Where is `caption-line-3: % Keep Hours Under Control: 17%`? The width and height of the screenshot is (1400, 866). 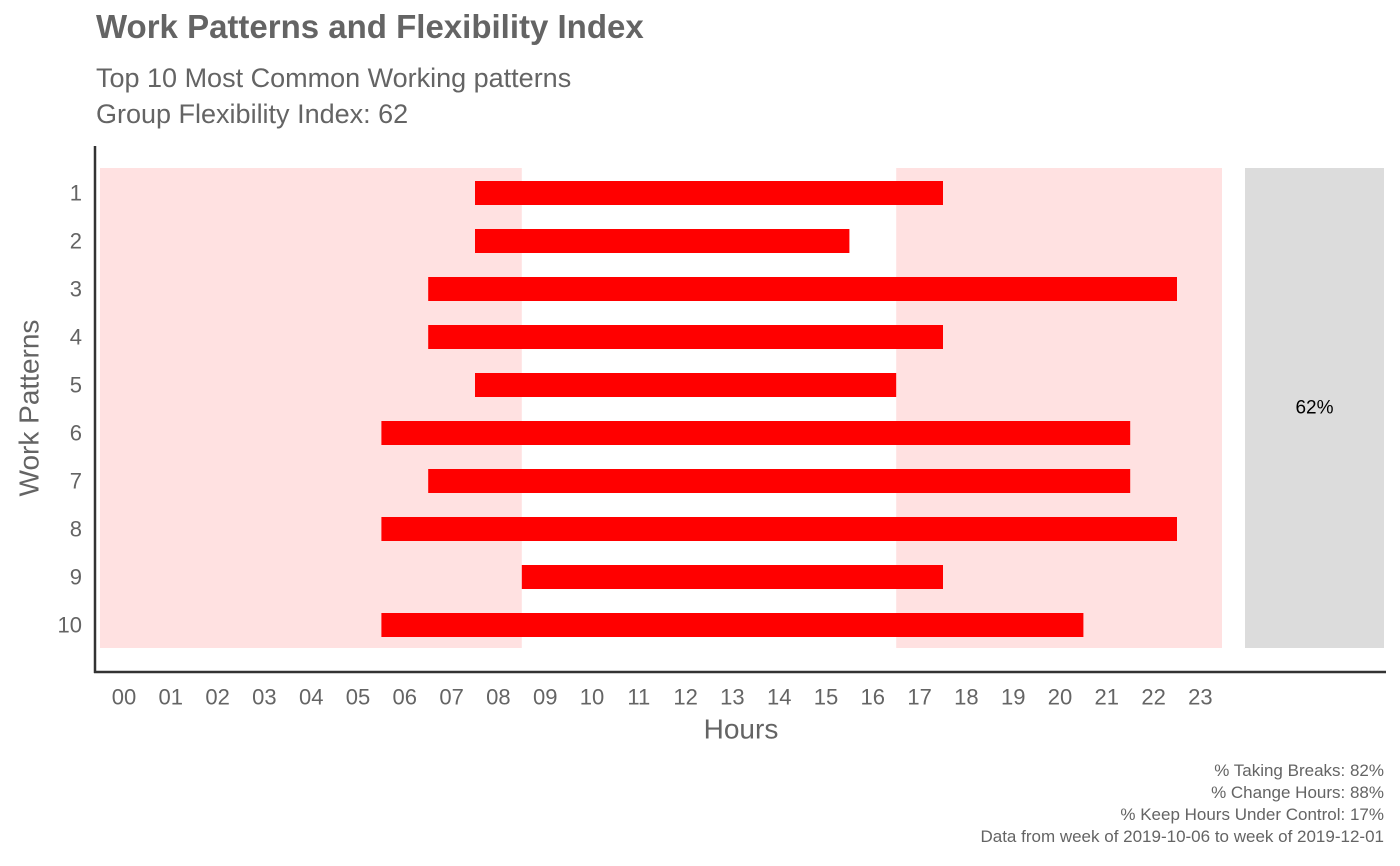
caption-line-3: % Keep Hours Under Control: 17% is located at coordinates (1252, 814).